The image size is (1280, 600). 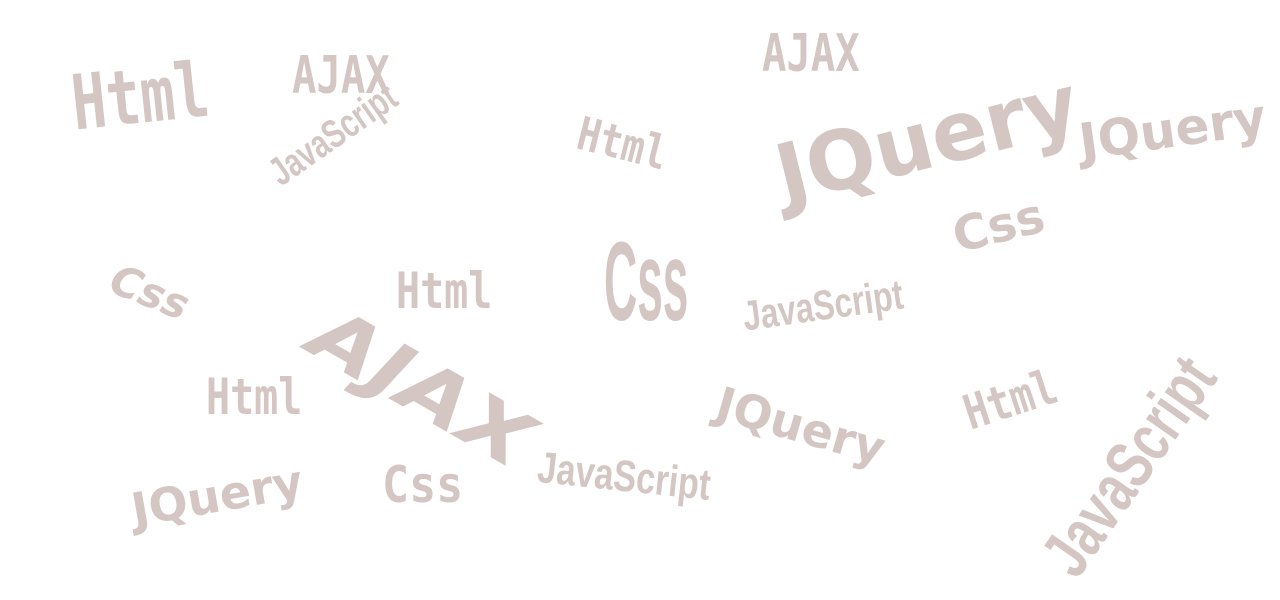 What do you see at coordinates (999, 226) in the screenshot?
I see `word-css-1: Css` at bounding box center [999, 226].